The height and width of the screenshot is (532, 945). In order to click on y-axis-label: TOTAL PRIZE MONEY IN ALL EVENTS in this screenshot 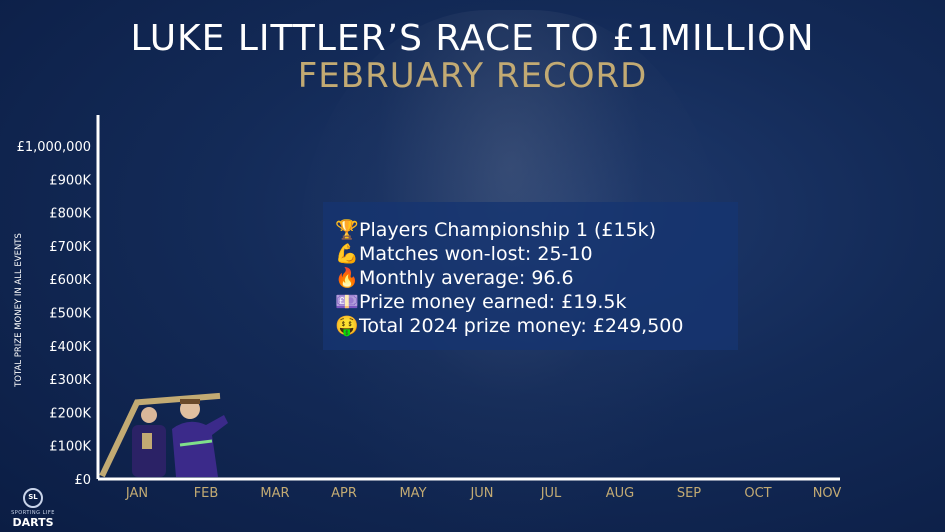, I will do `click(19, 310)`.